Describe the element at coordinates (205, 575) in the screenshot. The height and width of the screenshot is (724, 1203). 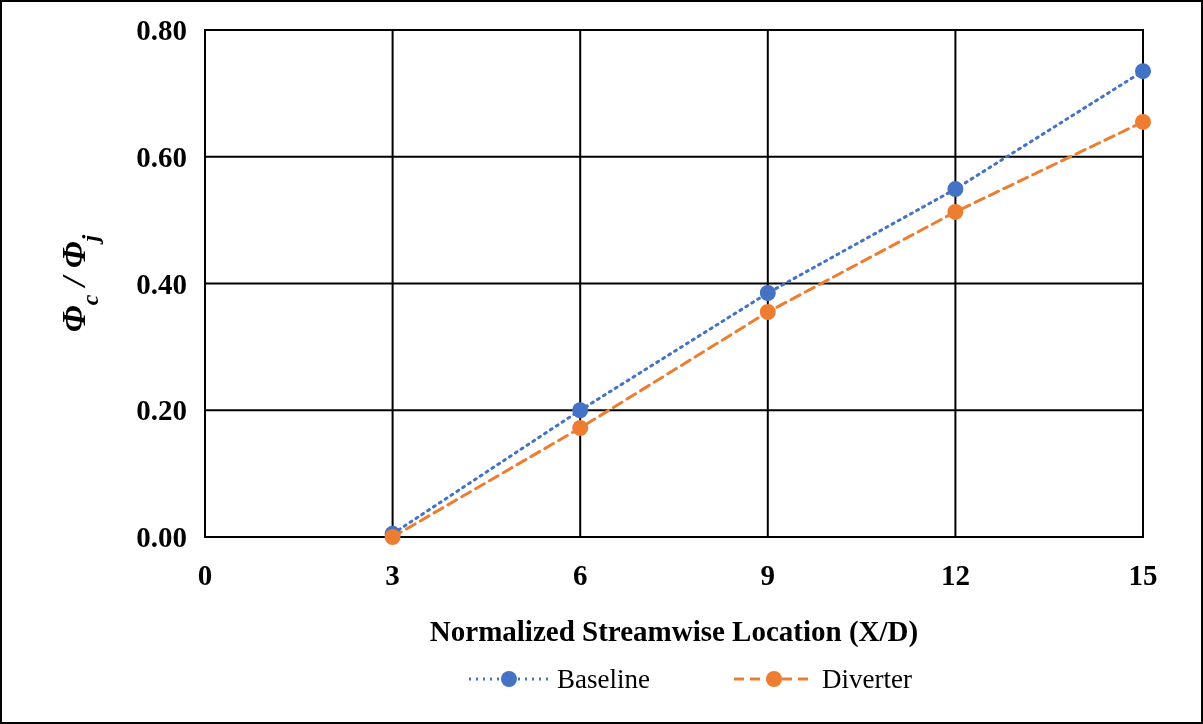
I see `x-tick-label: 0` at that location.